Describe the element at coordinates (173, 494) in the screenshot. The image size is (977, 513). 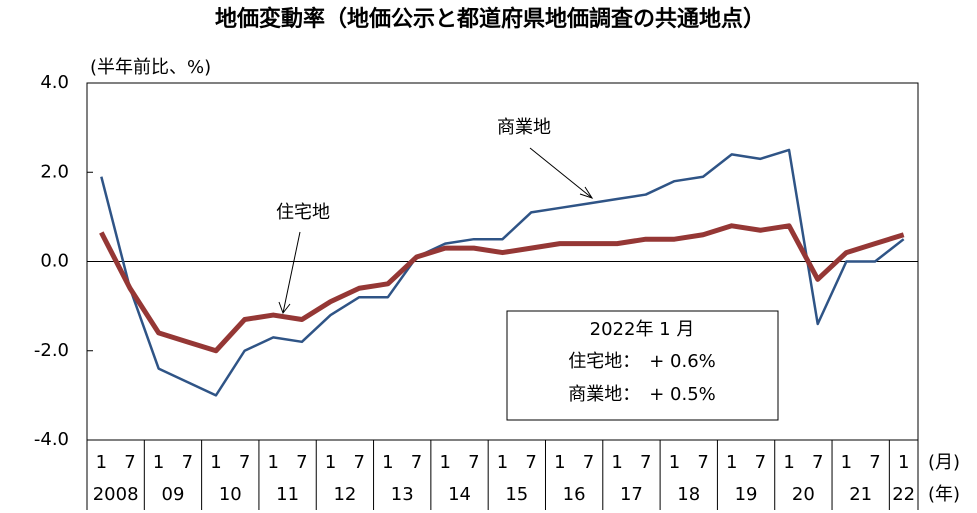
I see `year-label: 09` at that location.